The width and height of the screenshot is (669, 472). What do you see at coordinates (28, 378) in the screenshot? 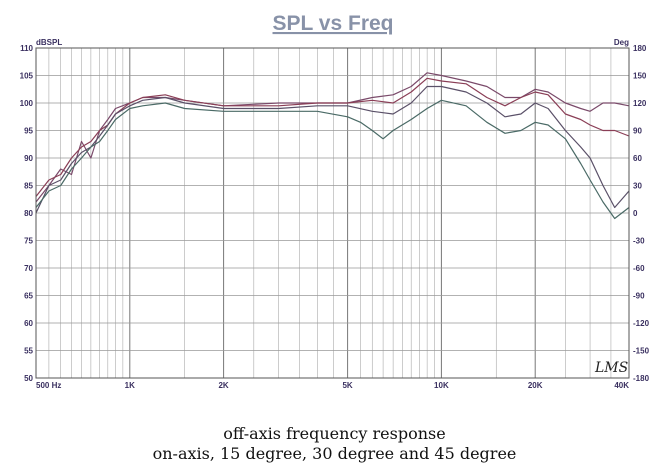
I see `y-tick-label-left: 50` at bounding box center [28, 378].